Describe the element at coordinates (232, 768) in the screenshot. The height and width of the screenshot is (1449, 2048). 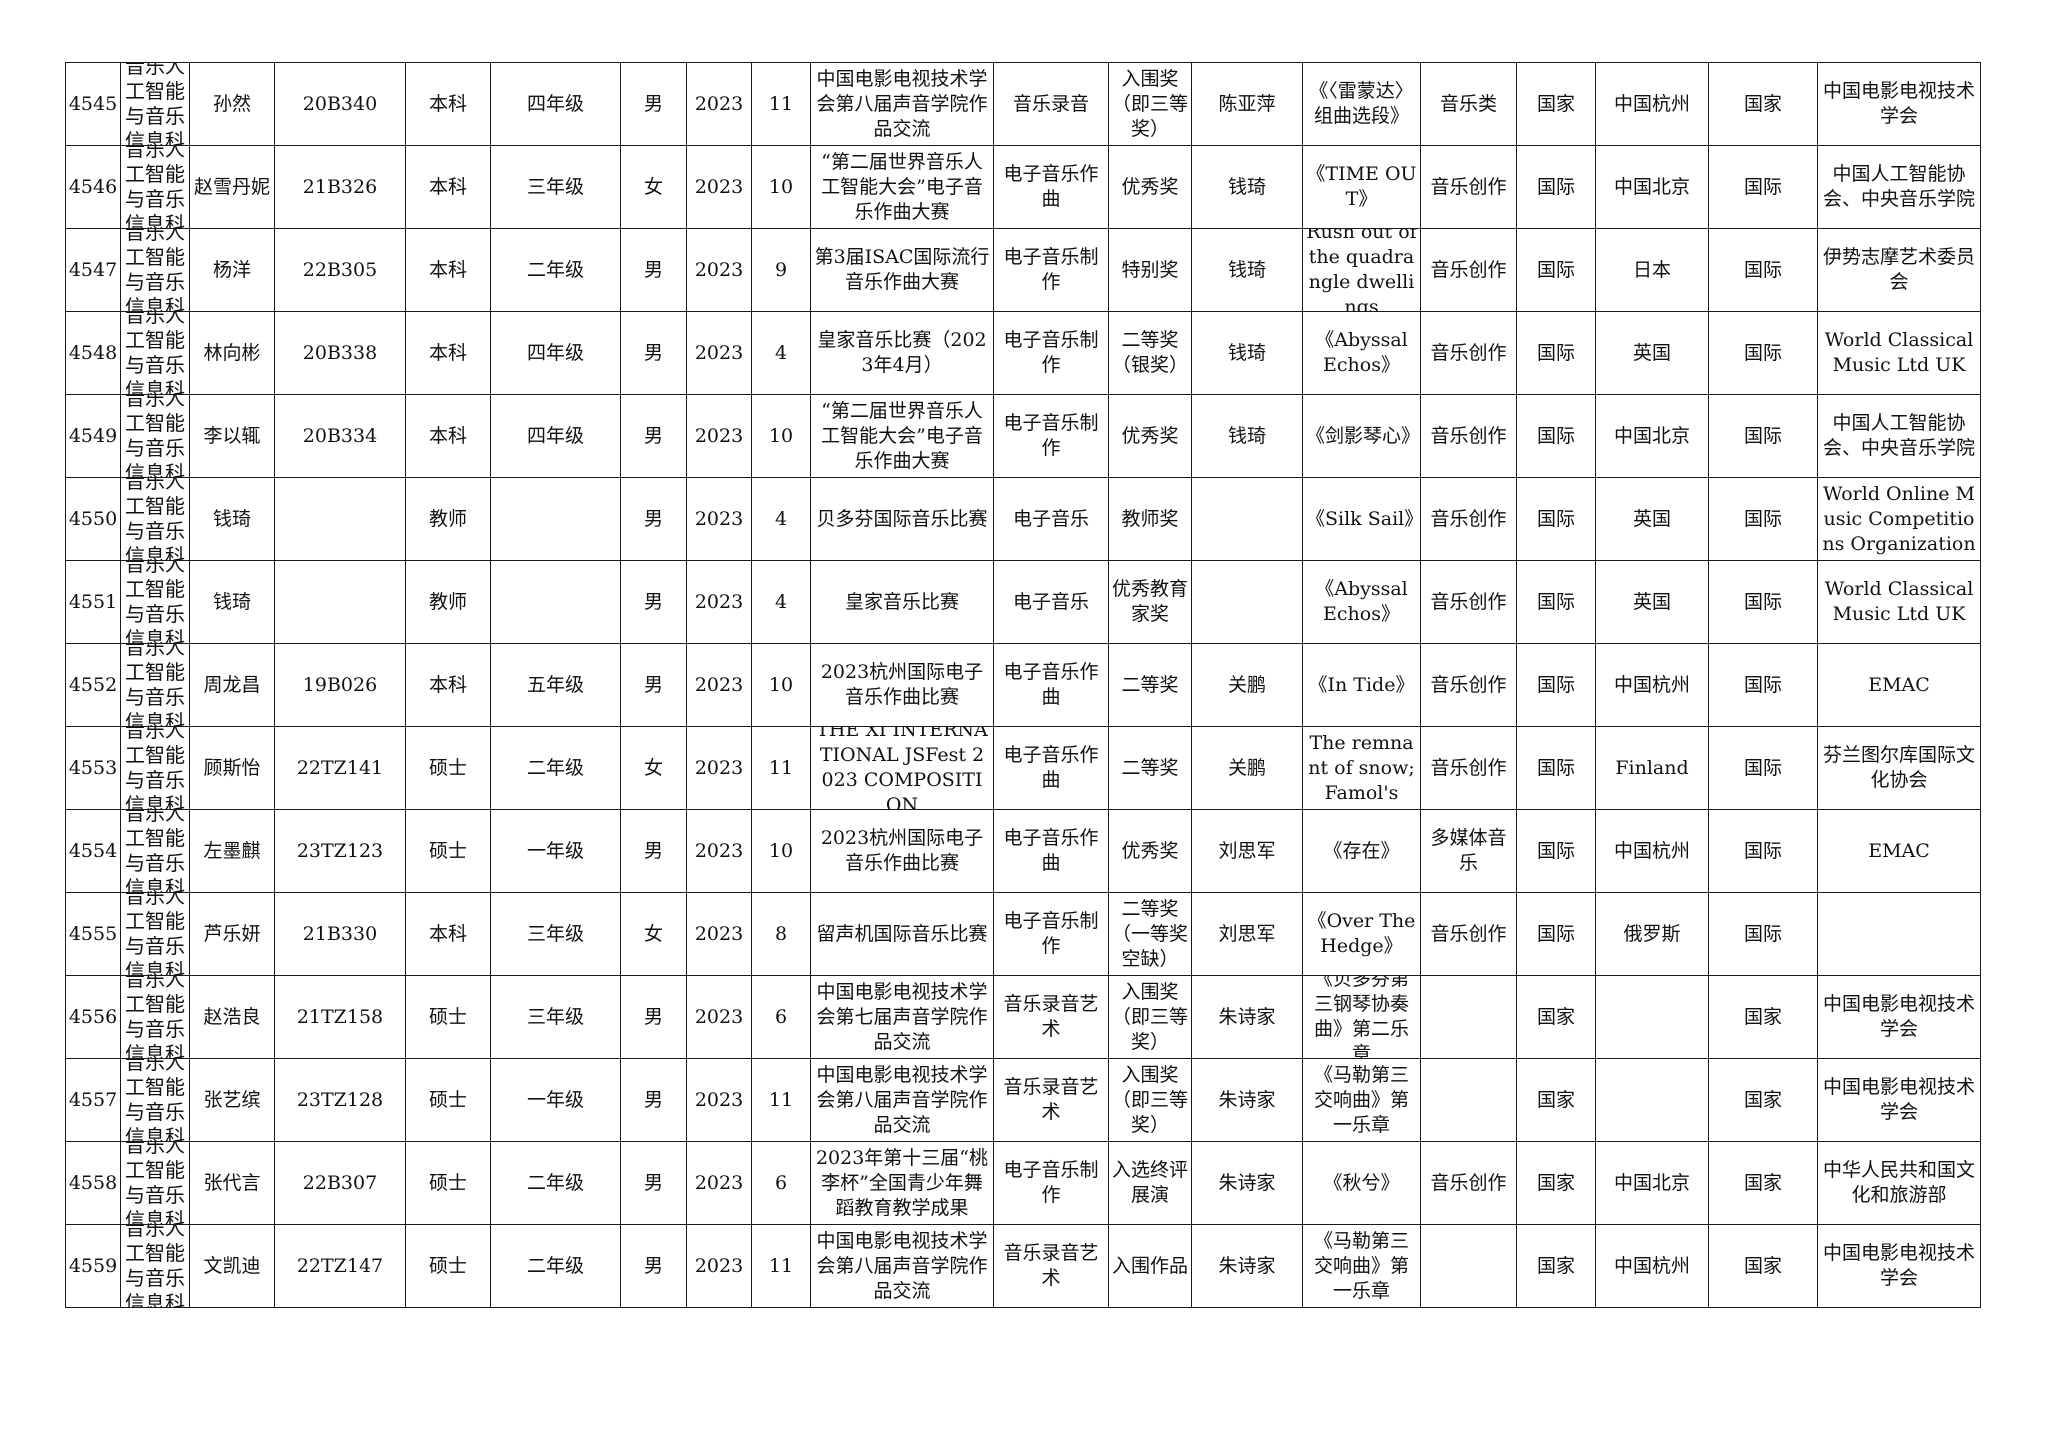
I see `name-cell-content: 顾斯怡` at that location.